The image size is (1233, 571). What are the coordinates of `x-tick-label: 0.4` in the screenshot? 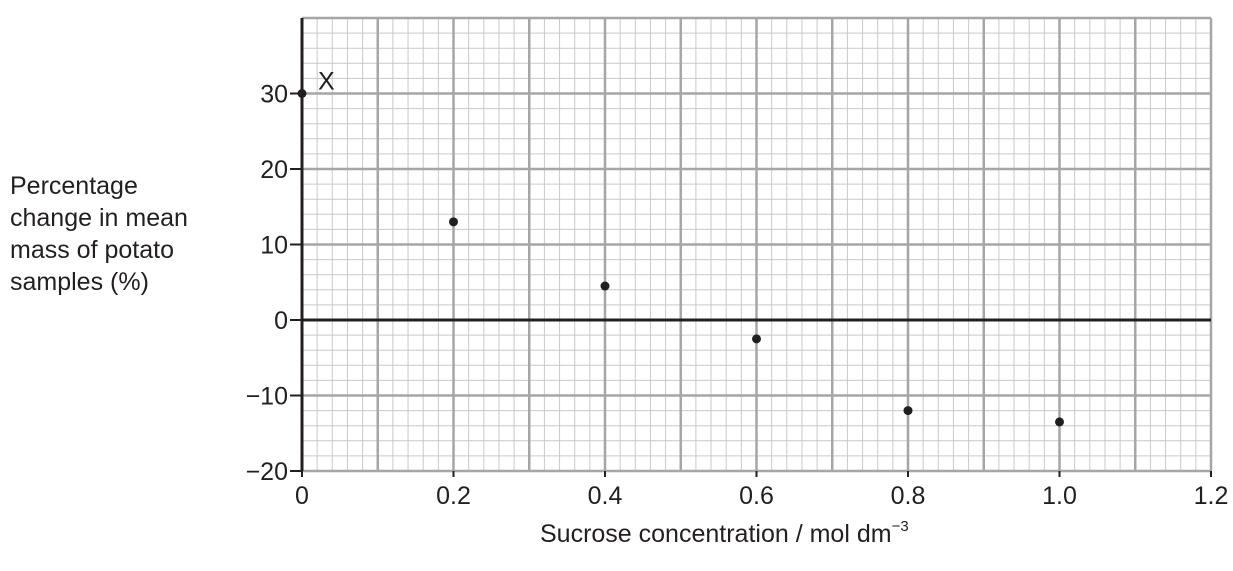 It's located at (605, 496).